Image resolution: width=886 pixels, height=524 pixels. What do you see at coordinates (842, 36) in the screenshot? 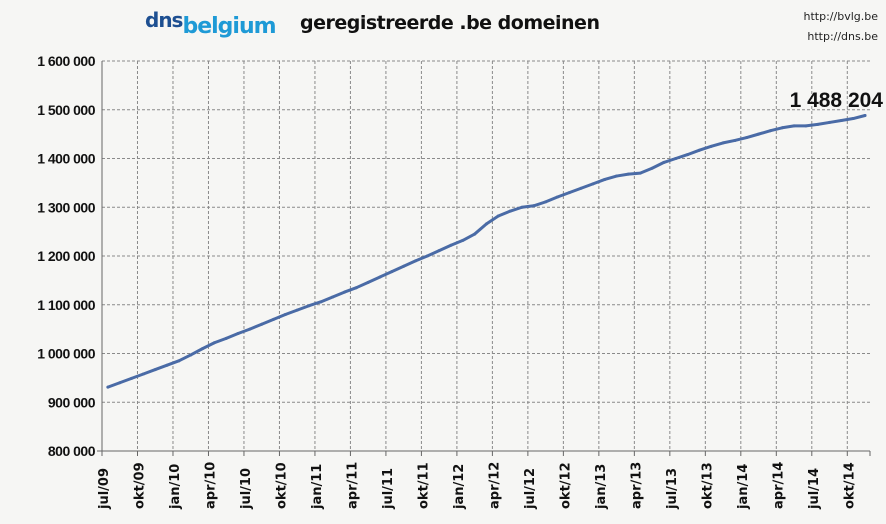
I see `url-dns: http://dns.be` at bounding box center [842, 36].